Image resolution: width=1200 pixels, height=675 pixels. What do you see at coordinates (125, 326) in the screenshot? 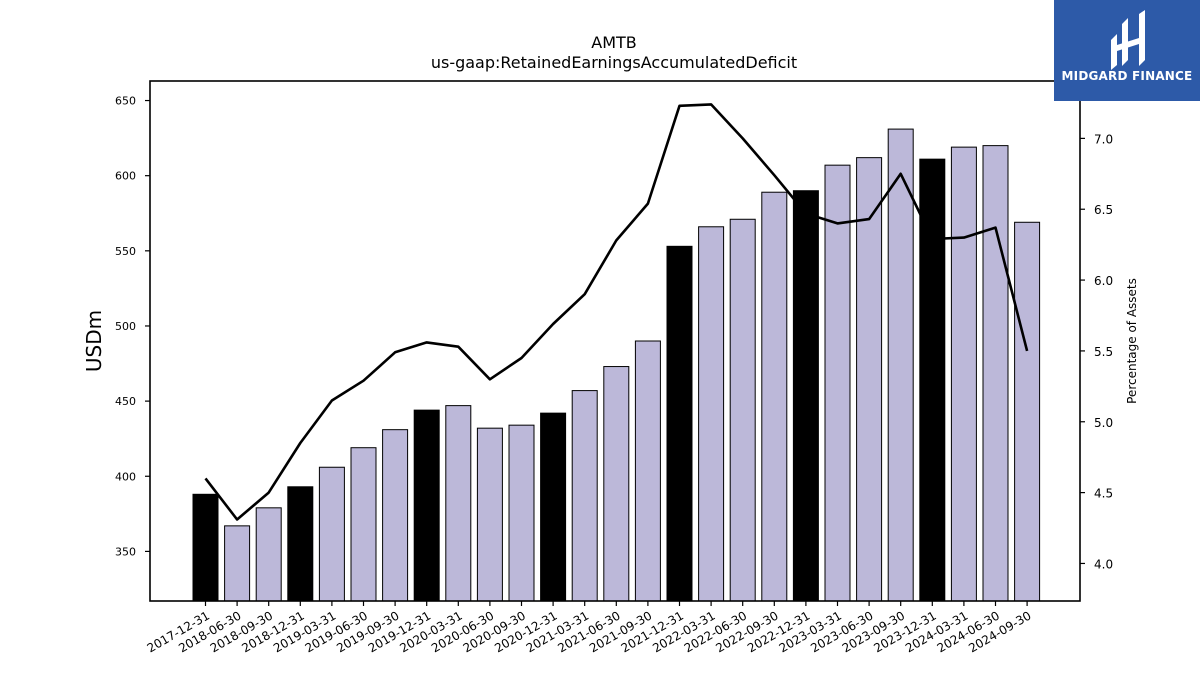
I see `y-tick-label: 500` at bounding box center [125, 326].